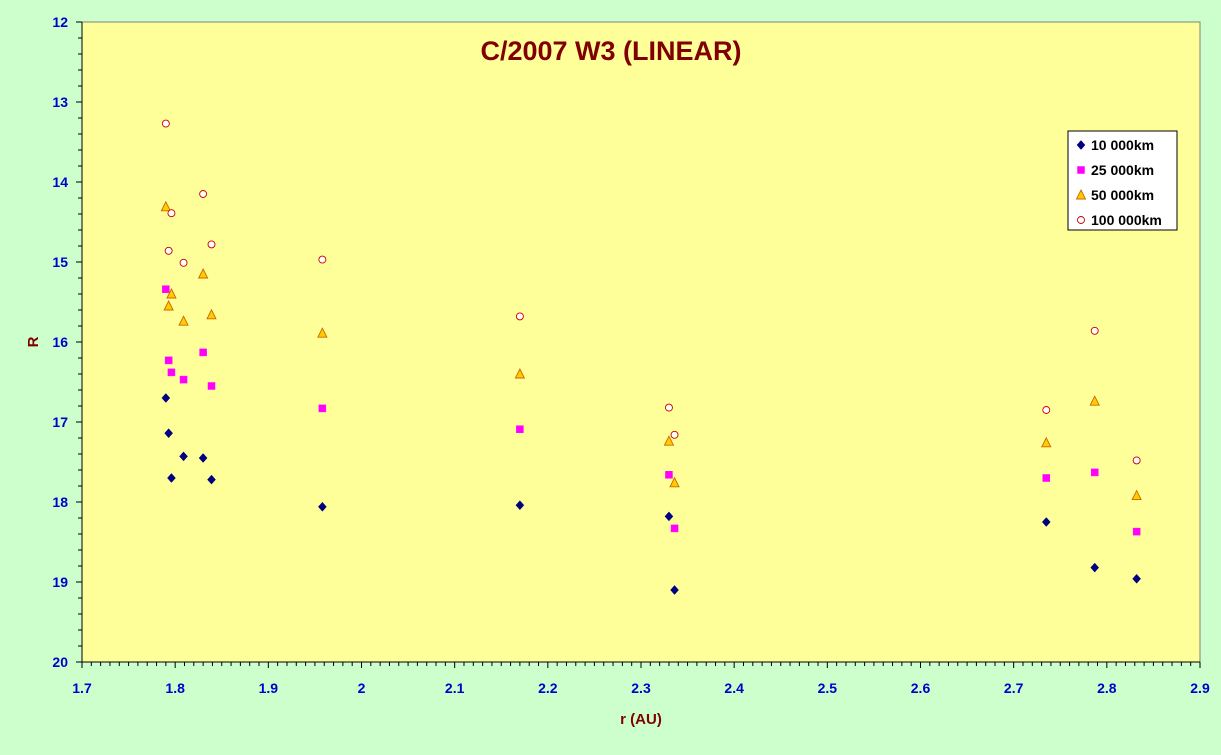  Describe the element at coordinates (1122, 170) in the screenshot. I see `legend-label: 25 000km` at that location.